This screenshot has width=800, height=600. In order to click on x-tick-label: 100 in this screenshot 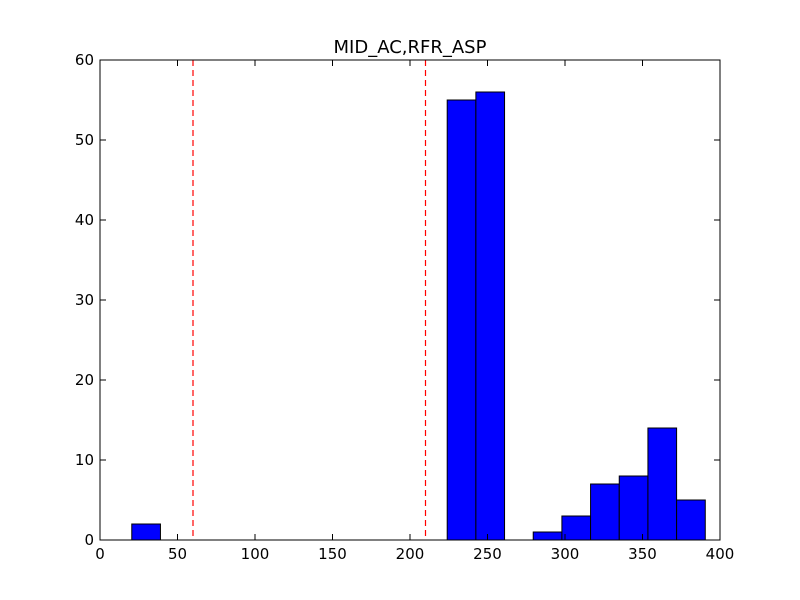, I will do `click(255, 554)`.